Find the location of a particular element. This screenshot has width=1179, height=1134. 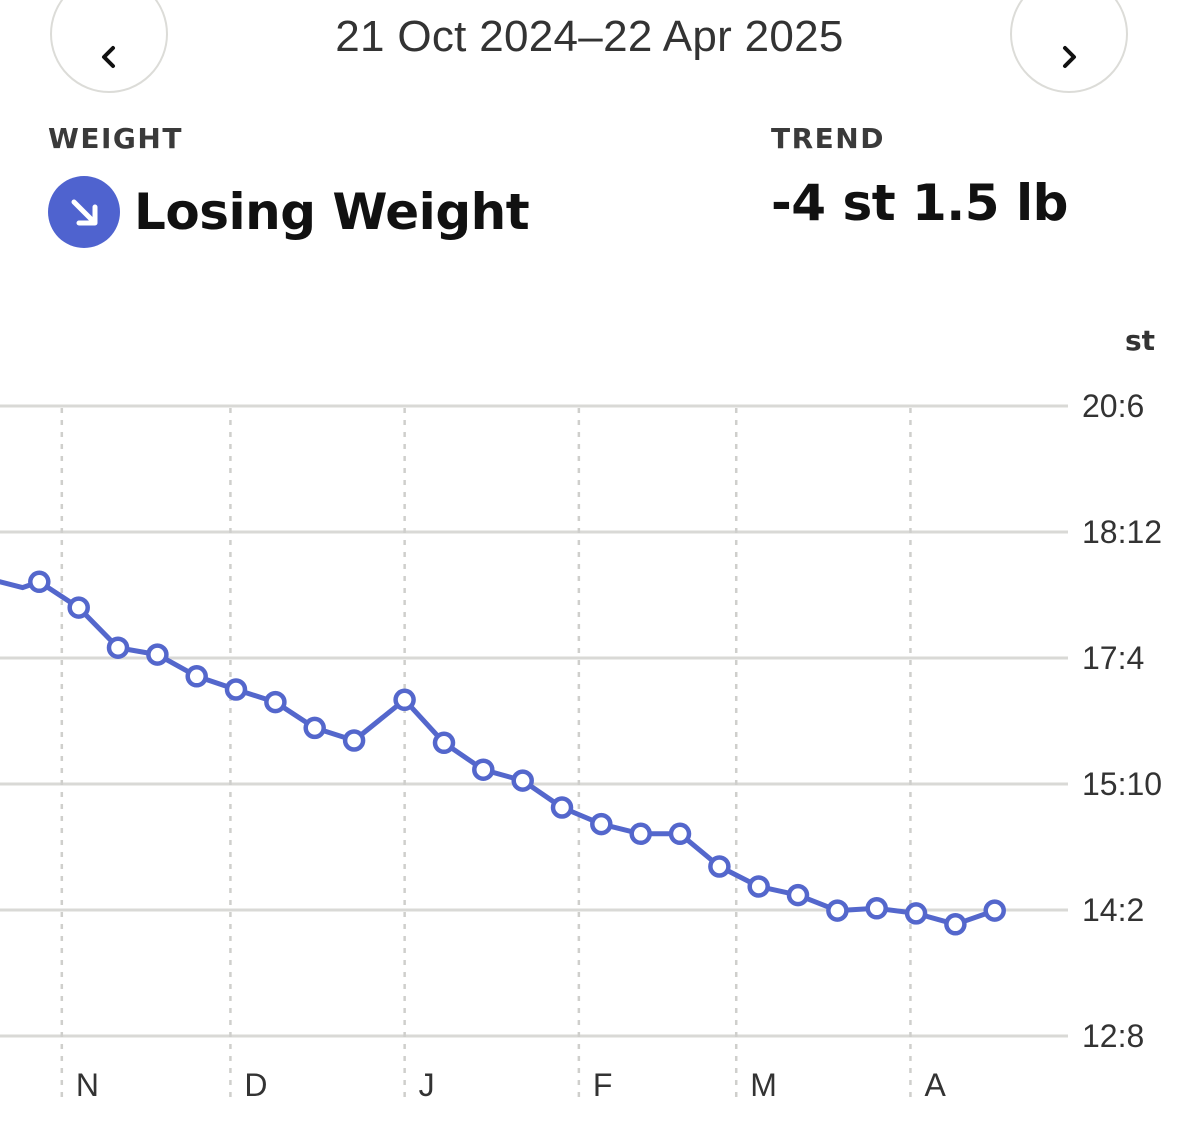

y-tick-label: 18:12 is located at coordinates (1122, 532).